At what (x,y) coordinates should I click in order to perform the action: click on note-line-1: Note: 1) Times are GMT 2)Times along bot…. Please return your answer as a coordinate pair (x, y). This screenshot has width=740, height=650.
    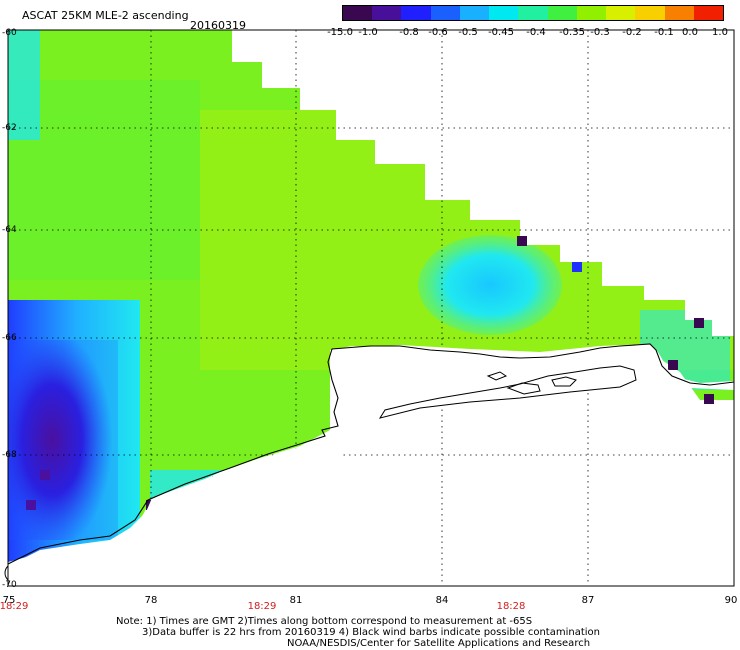
    Looking at the image, I should click on (324, 621).